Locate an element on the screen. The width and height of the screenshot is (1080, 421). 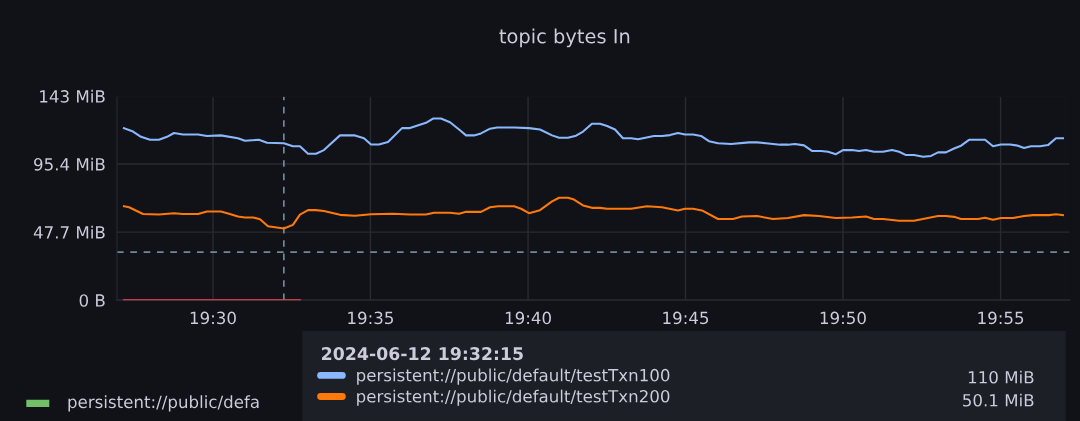
legend-title: 2024-06-12 19:32:15 is located at coordinates (422, 354).